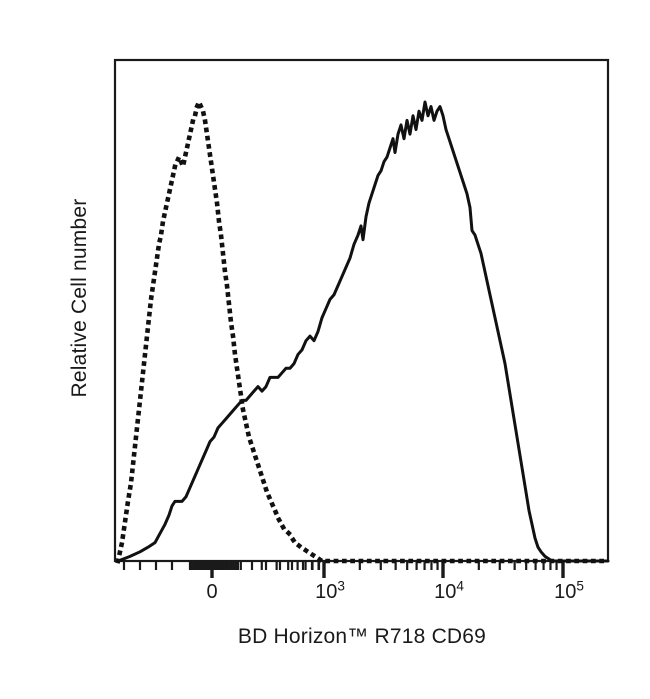 The height and width of the screenshot is (699, 650). Describe the element at coordinates (330, 590) in the screenshot. I see `x-tick-label-1e3: 10³` at that location.